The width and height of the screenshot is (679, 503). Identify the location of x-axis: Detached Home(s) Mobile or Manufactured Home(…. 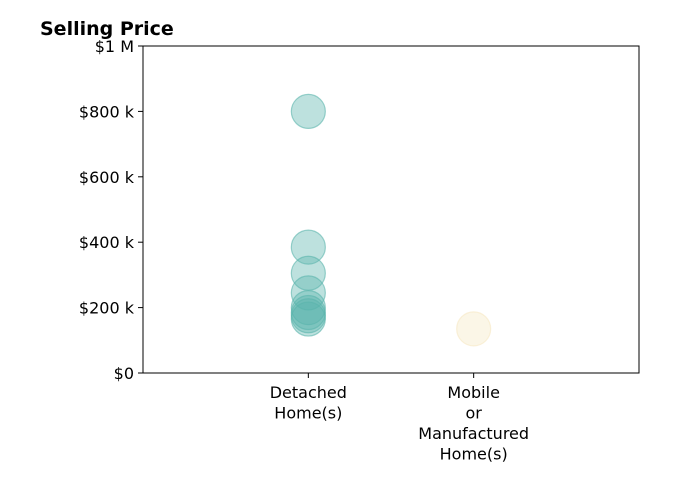
(399, 418).